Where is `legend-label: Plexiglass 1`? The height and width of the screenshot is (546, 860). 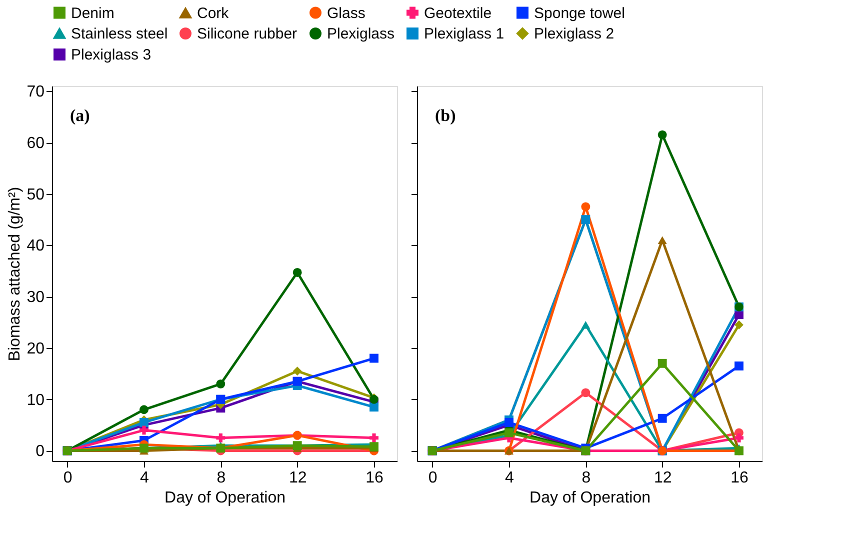
legend-label: Plexiglass 1 is located at coordinates (464, 34).